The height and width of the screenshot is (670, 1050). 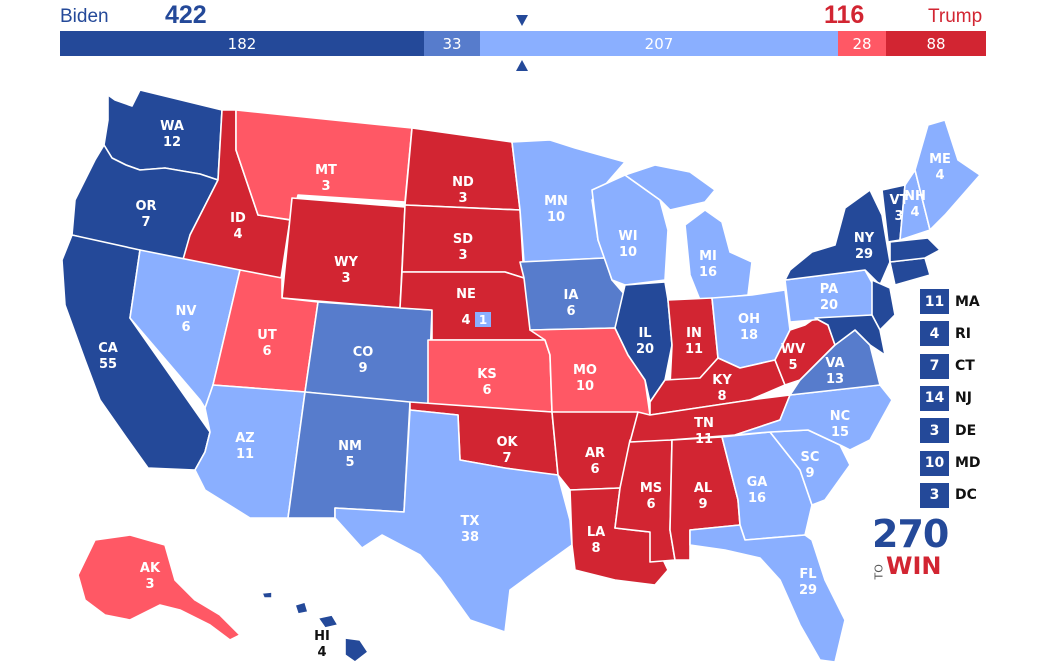 I want to click on state-ma, so click(x=915, y=250).